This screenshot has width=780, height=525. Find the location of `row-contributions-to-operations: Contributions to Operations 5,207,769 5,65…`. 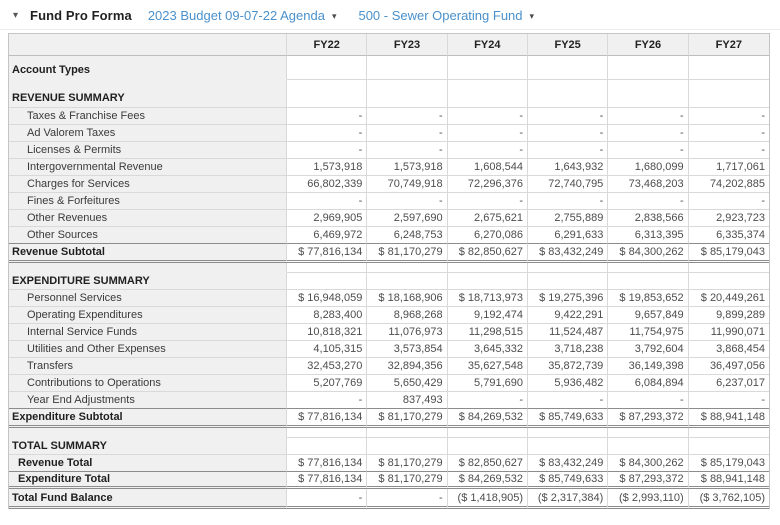

row-contributions-to-operations: Contributions to Operations 5,207,769 5,65… is located at coordinates (389, 383).